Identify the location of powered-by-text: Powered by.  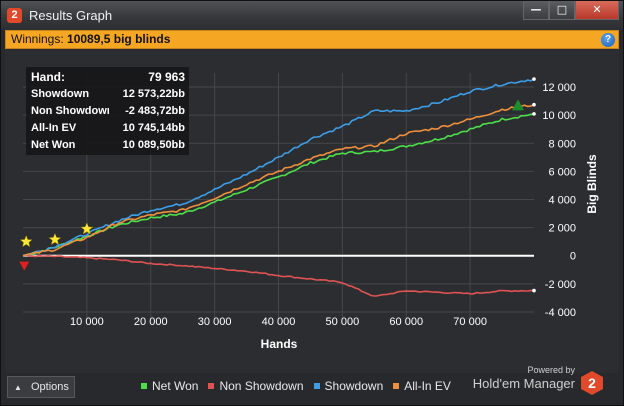
(551, 370).